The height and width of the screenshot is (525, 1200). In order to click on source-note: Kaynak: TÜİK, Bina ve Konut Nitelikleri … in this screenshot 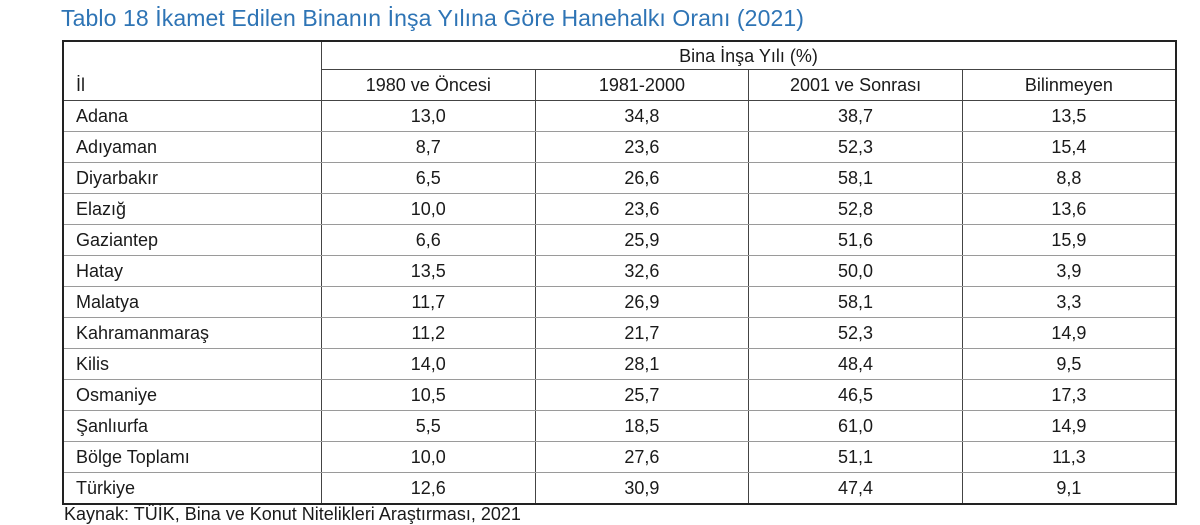, I will do `click(292, 514)`.